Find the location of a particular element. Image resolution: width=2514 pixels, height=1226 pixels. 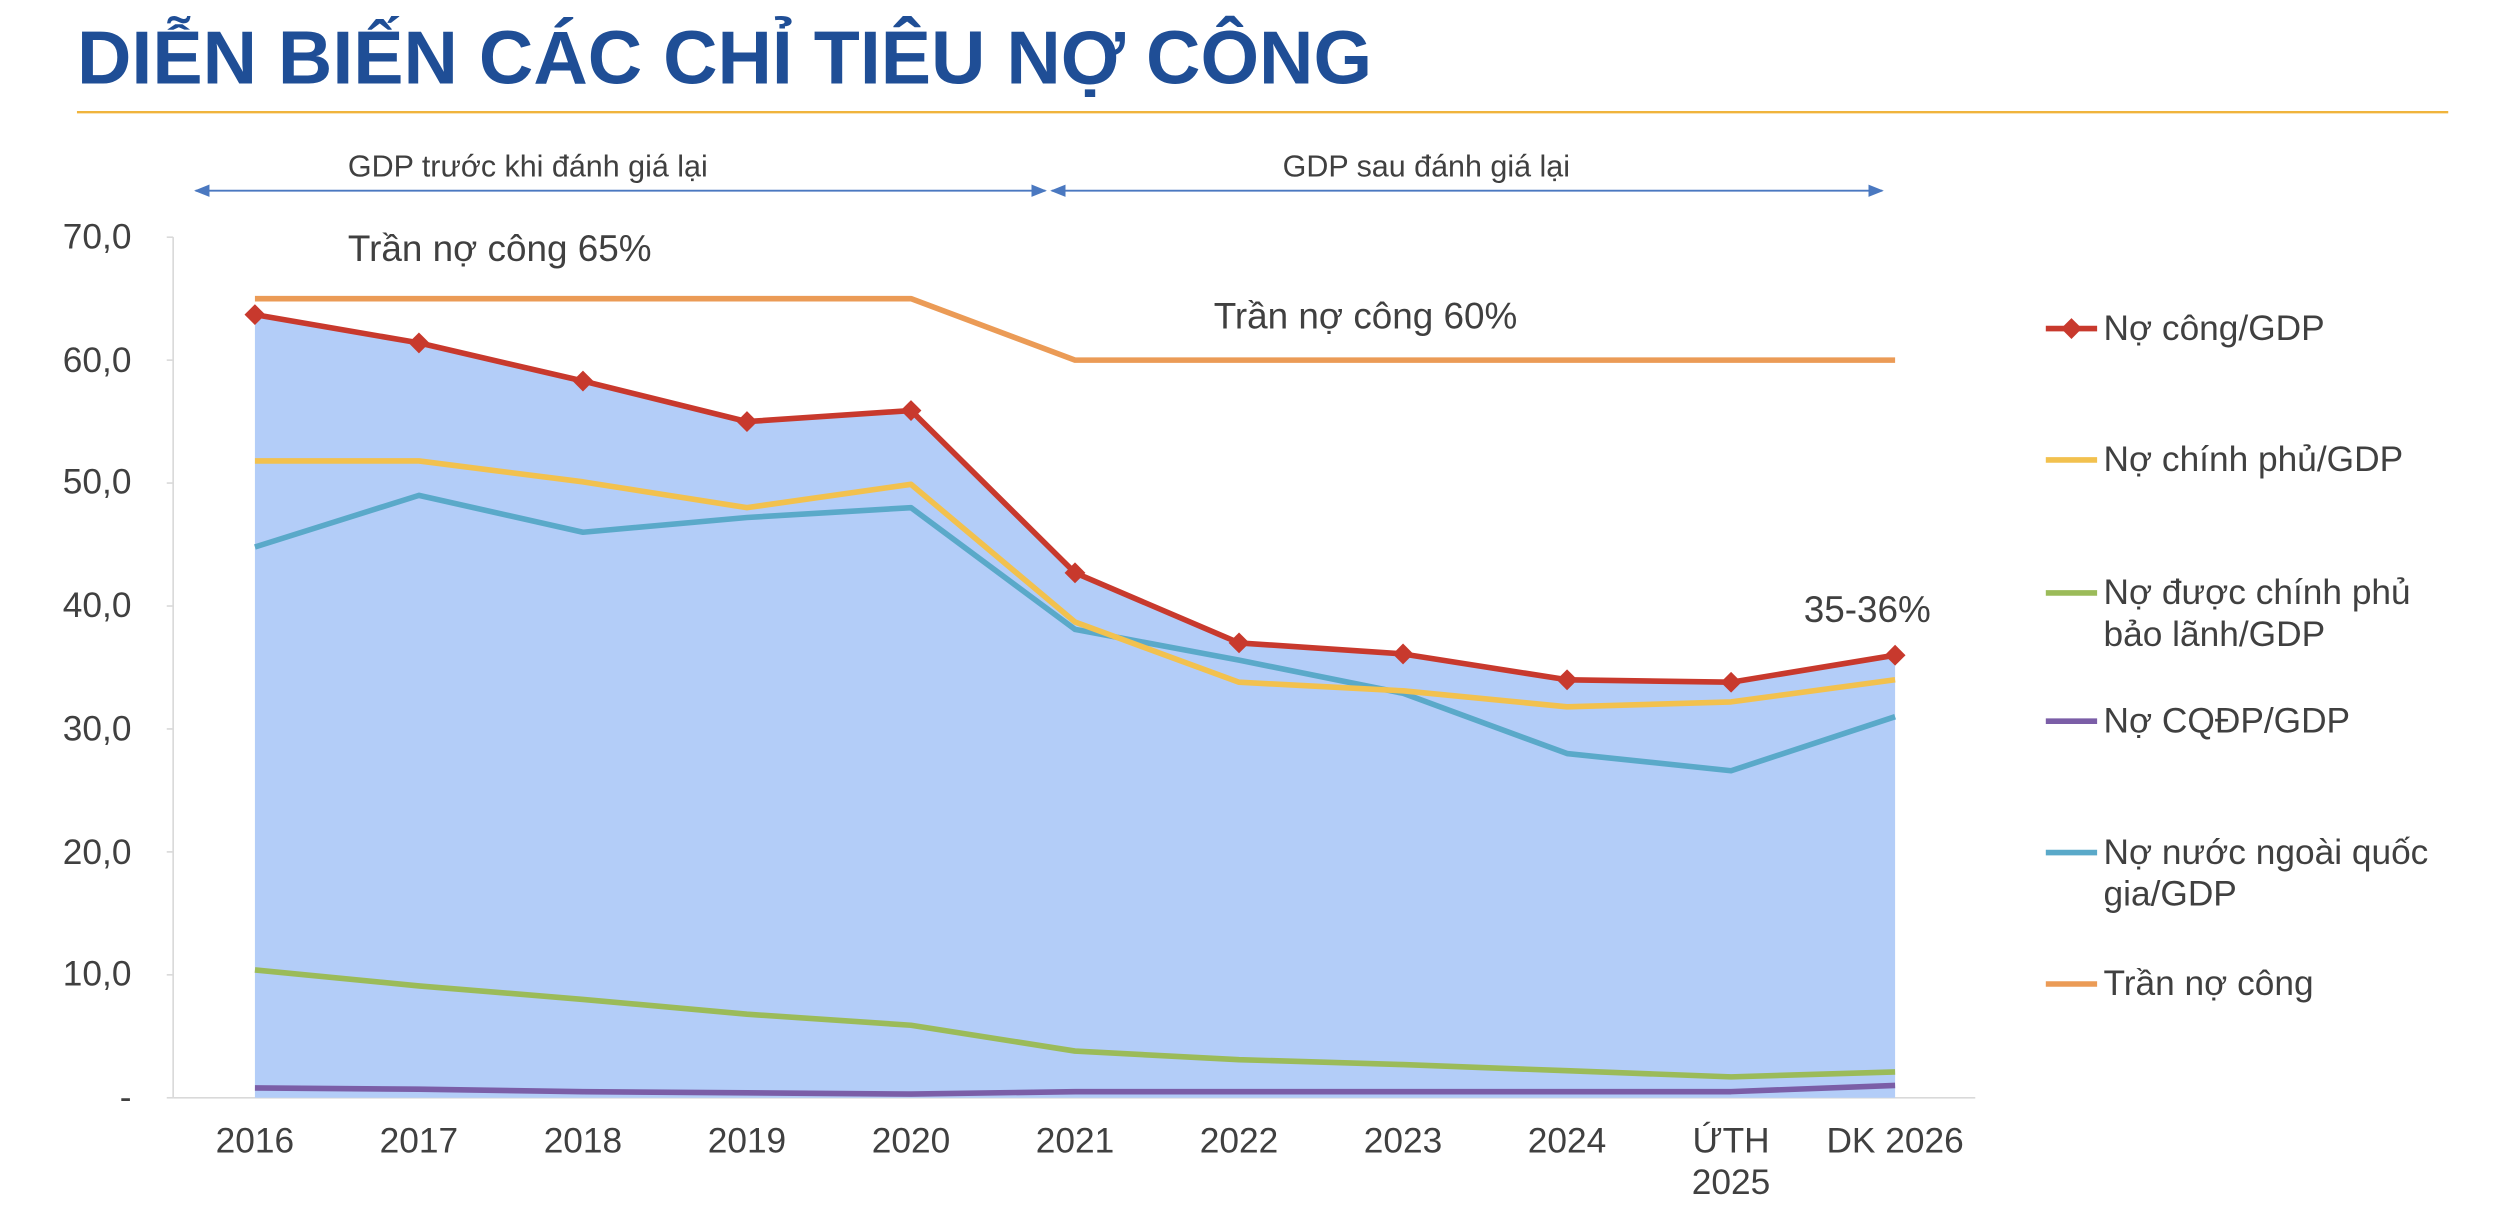

legend-label: Trần nợ công is located at coordinates (2208, 983).